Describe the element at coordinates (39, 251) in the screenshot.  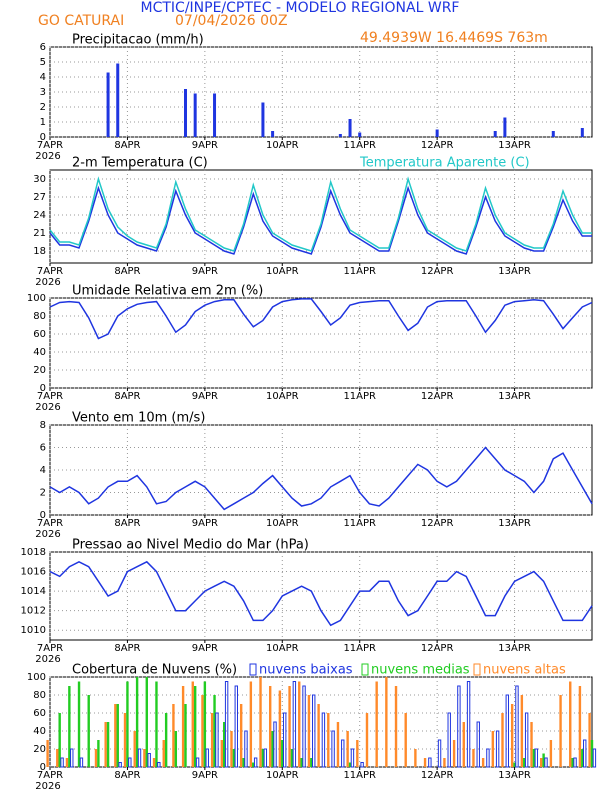
I see `y-tick-label: 18` at that location.